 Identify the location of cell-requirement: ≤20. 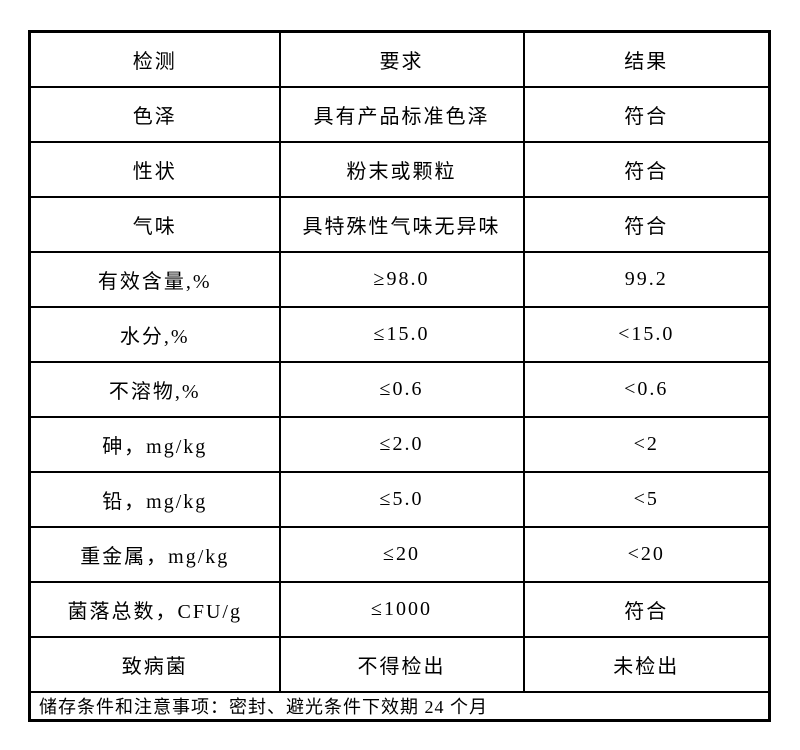
(401, 554).